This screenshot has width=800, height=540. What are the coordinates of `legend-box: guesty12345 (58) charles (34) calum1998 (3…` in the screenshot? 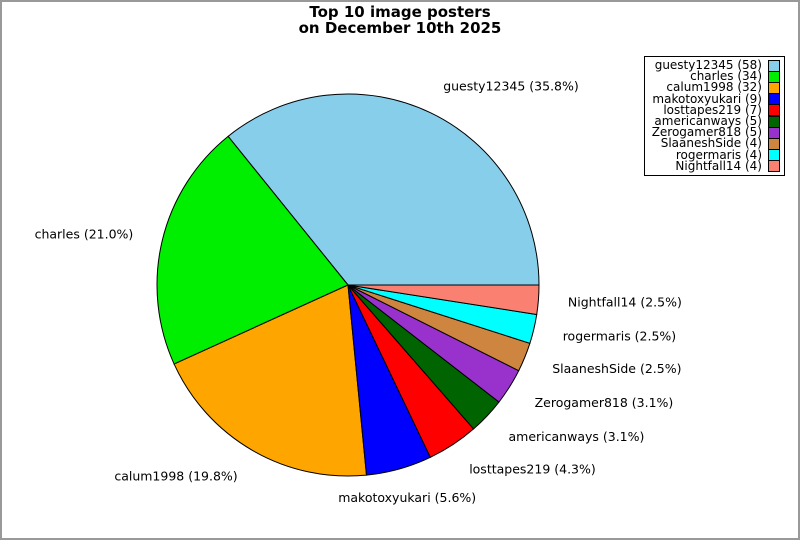 It's located at (714, 116).